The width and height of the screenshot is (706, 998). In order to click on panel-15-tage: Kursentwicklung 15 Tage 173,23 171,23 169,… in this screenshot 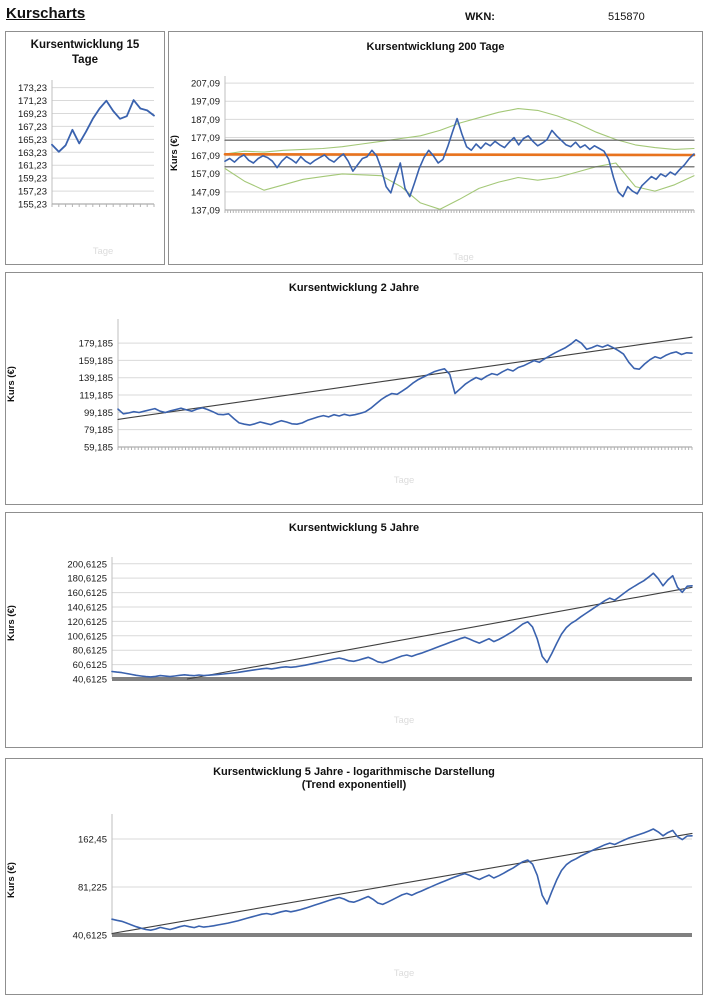, I will do `click(85, 148)`.